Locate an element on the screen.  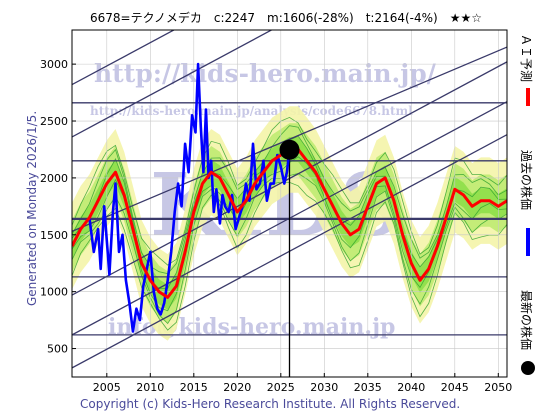
latest-price-marker is located at coordinates (289, 149).